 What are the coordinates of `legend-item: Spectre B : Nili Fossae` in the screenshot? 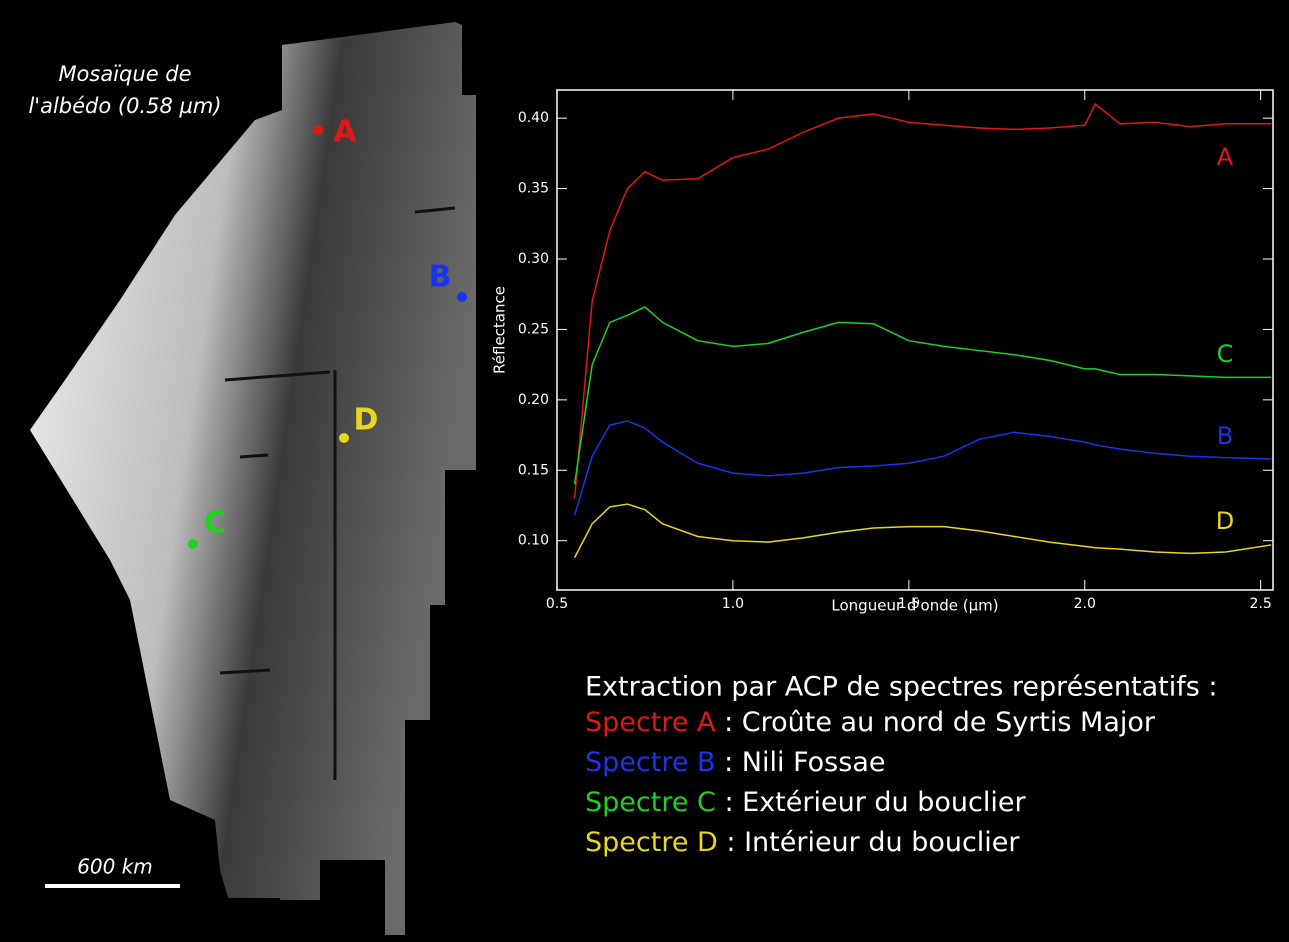 It's located at (735, 762).